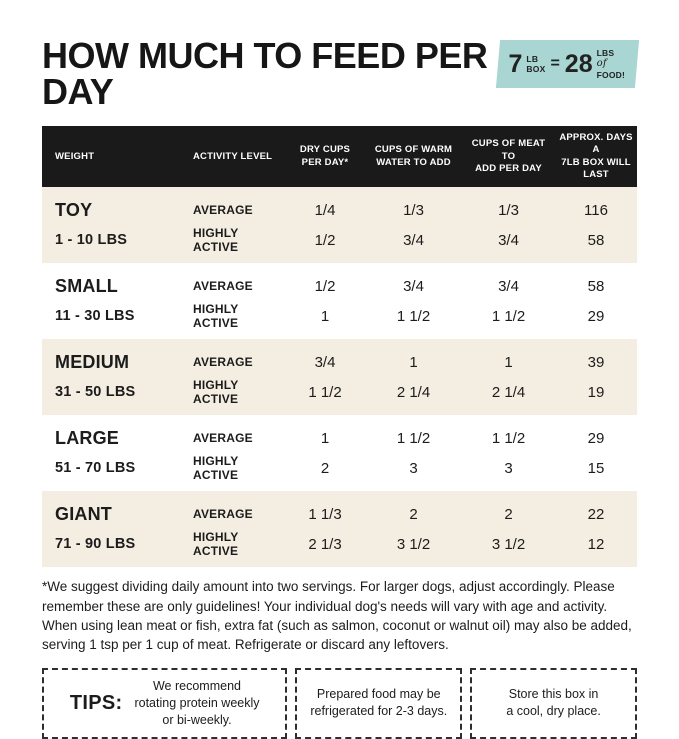 The height and width of the screenshot is (739, 679). Describe the element at coordinates (605, 53) in the screenshot. I see `badge-result-lbs: LBS` at that location.